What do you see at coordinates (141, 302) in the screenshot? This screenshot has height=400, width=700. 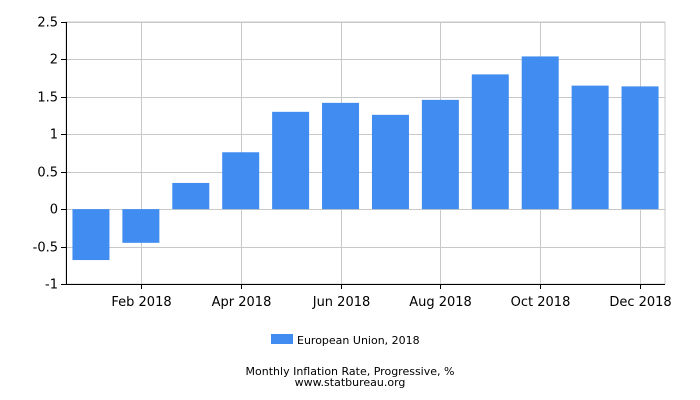 I see `x-tick-label: Feb 2018` at bounding box center [141, 302].